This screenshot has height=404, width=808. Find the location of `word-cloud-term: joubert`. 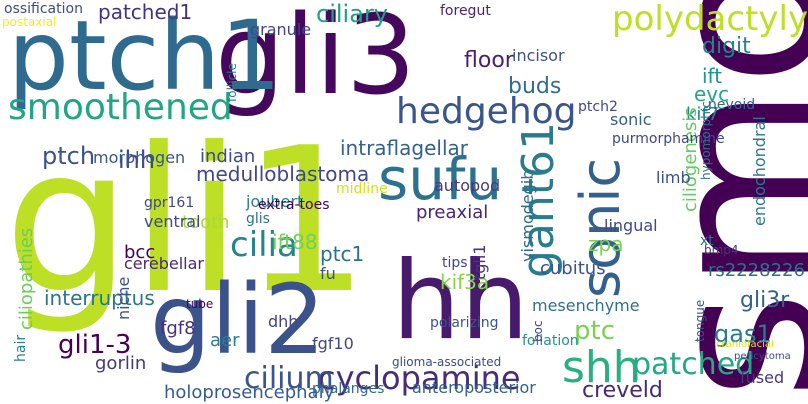

word-cloud-term: joubert is located at coordinates (275, 201).